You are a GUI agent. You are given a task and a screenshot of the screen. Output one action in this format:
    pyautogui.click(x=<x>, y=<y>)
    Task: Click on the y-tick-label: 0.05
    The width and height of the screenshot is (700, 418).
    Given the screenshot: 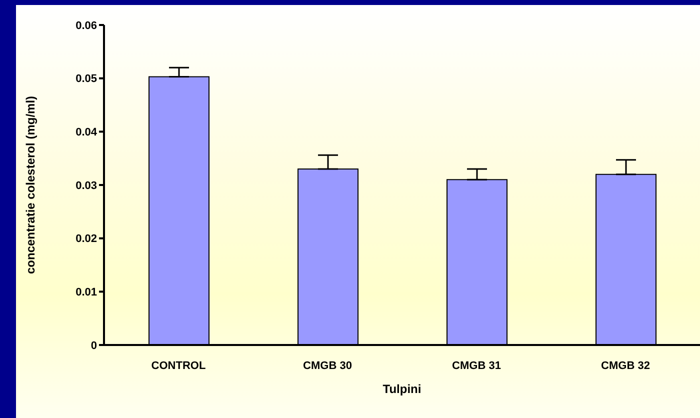 What is the action you would take?
    pyautogui.click(x=86, y=79)
    